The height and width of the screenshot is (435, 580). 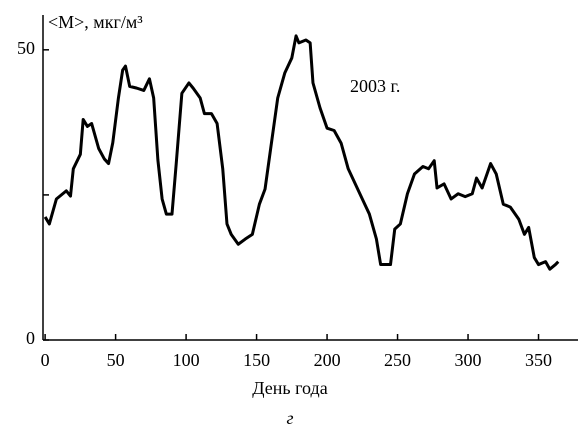 I want to click on x-tick-label: 300, so click(x=468, y=360).